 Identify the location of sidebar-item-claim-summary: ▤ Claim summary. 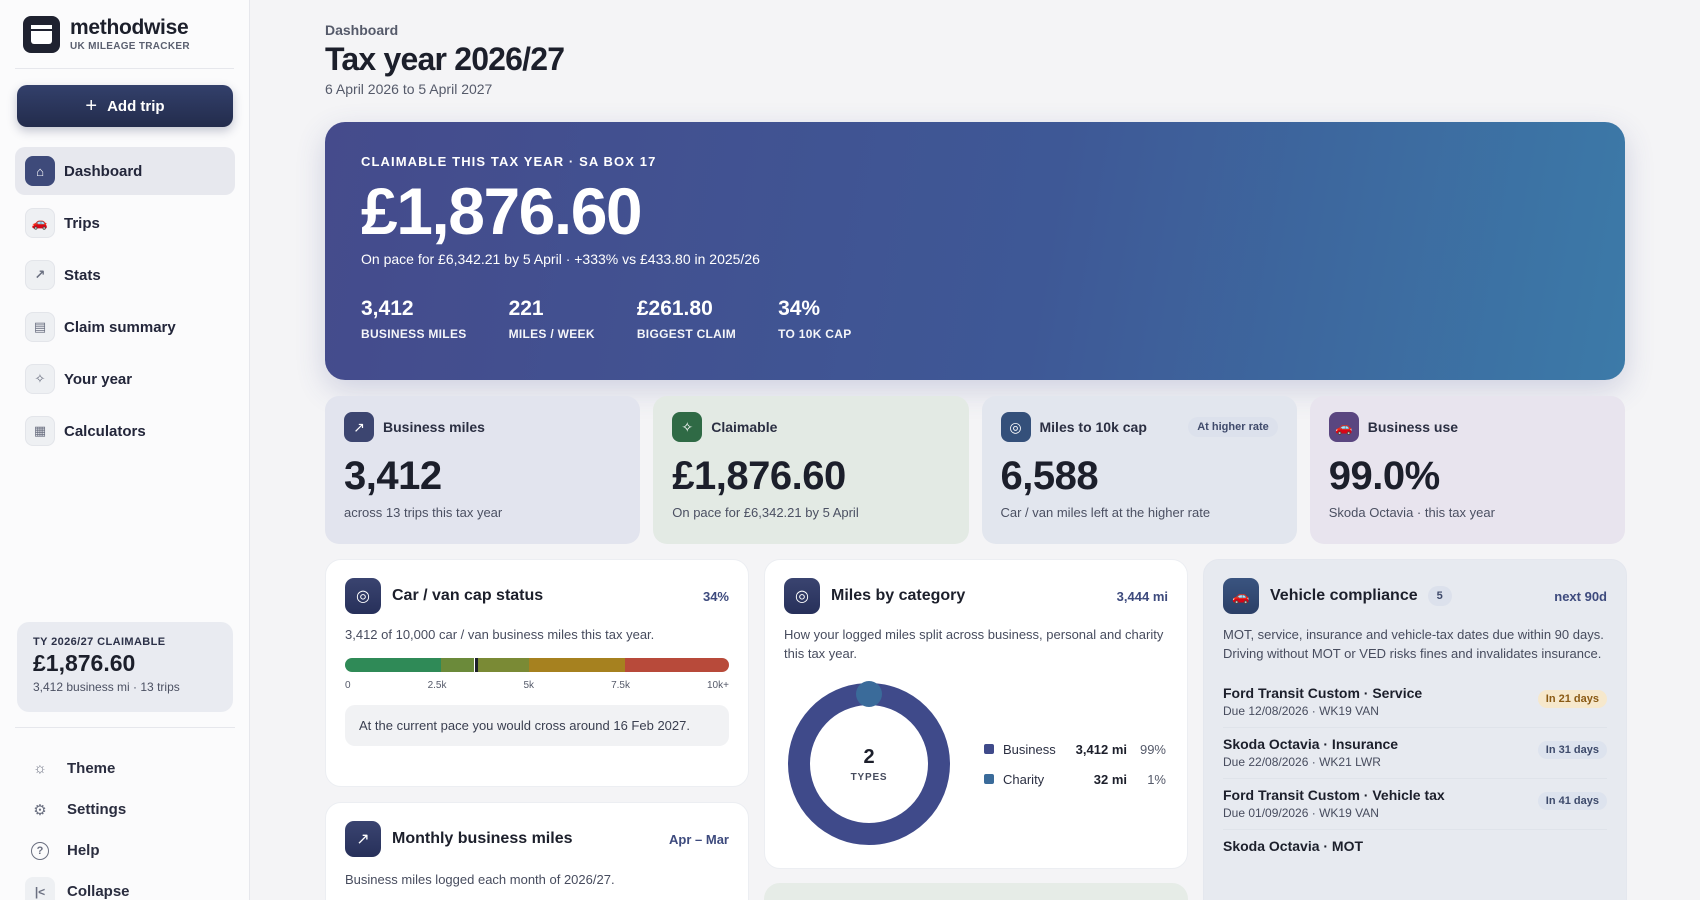
(125, 327).